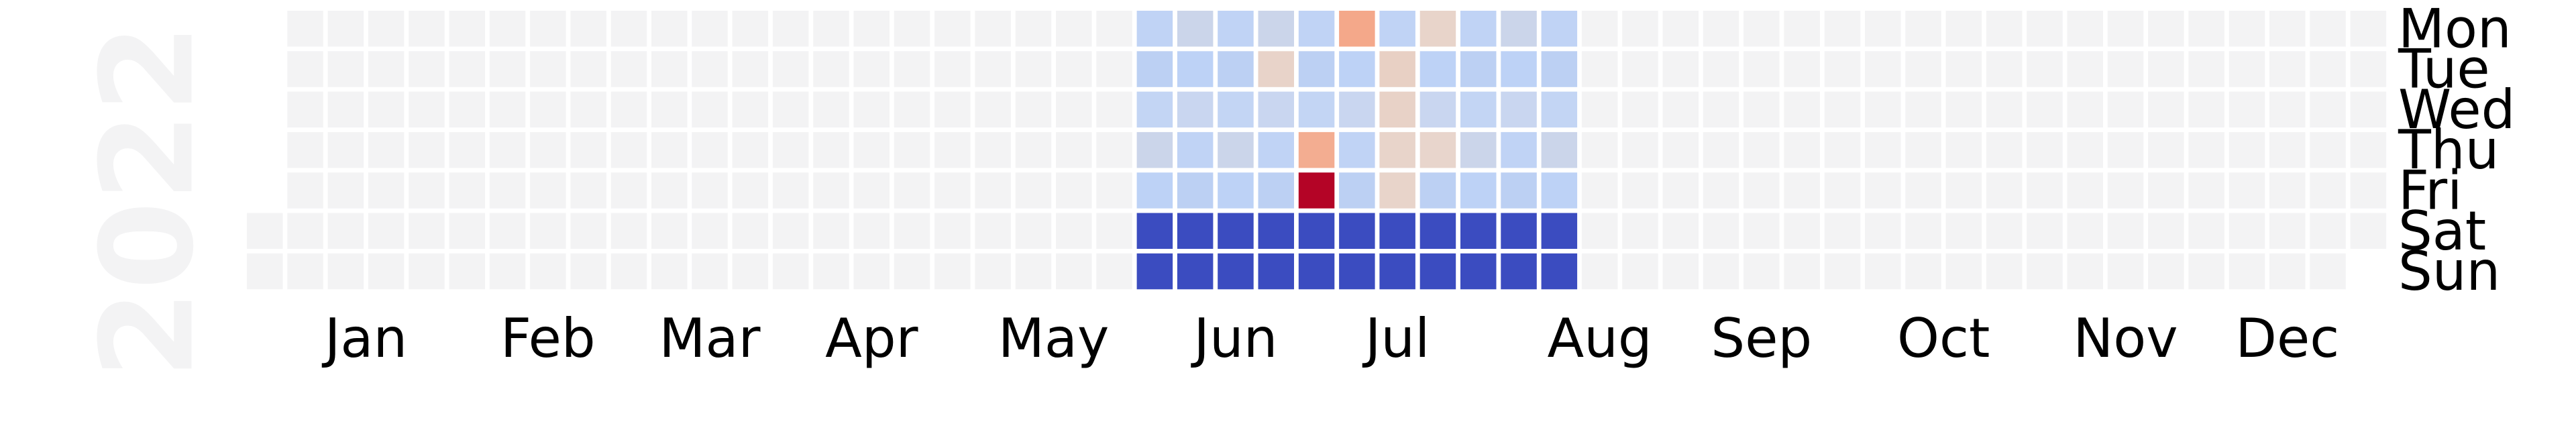  I want to click on weekday-label: Tue, so click(2444, 69).